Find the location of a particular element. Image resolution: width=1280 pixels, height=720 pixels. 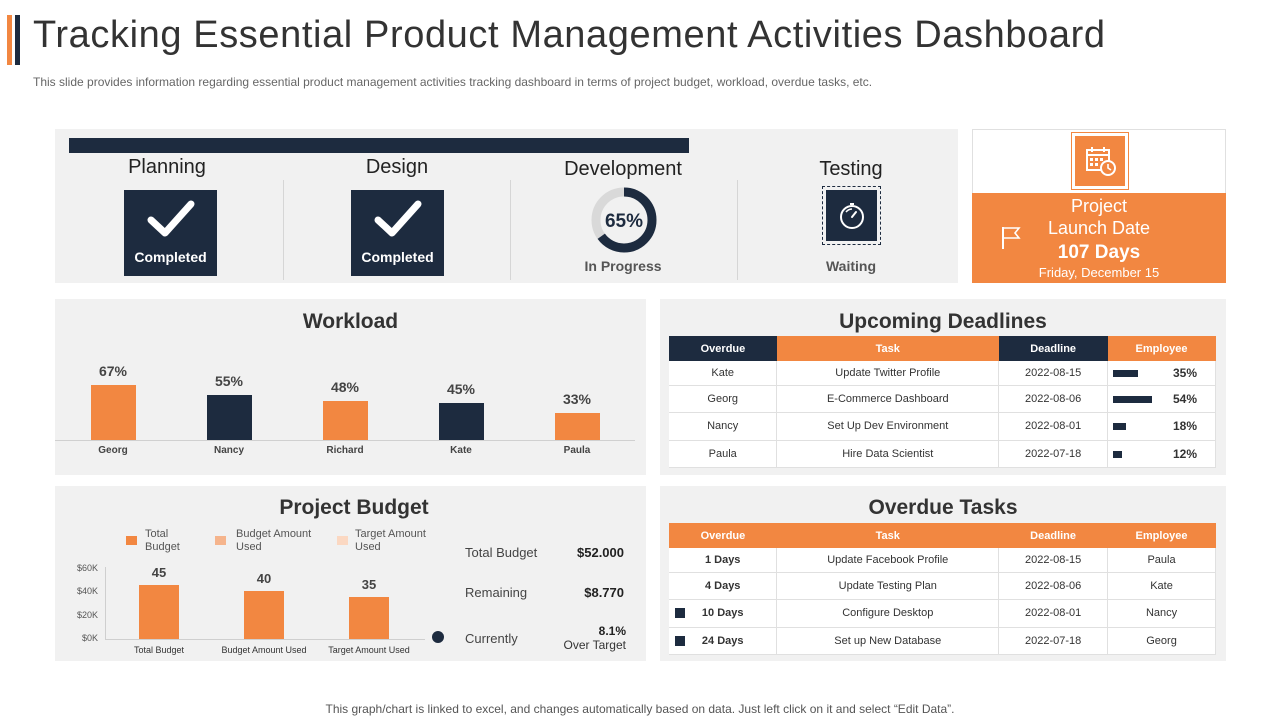

workload-title: Workload is located at coordinates (350, 321).